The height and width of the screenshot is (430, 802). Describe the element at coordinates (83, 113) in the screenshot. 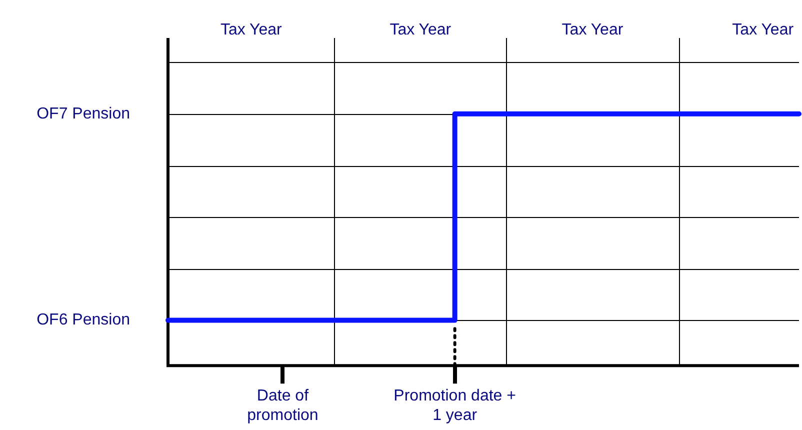

I see `text: OF7 Pension` at that location.